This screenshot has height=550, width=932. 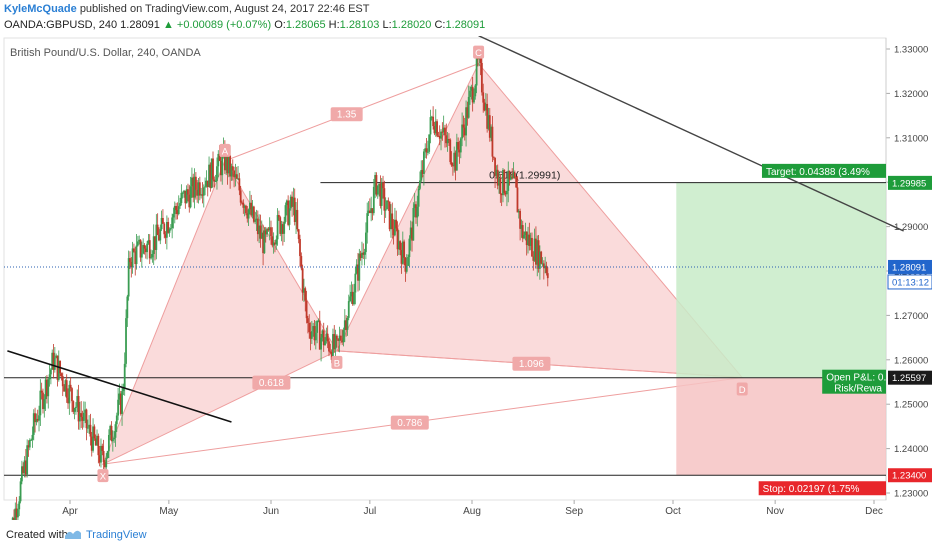 I want to click on pattern-triangle-xab, so click(x=220, y=312).